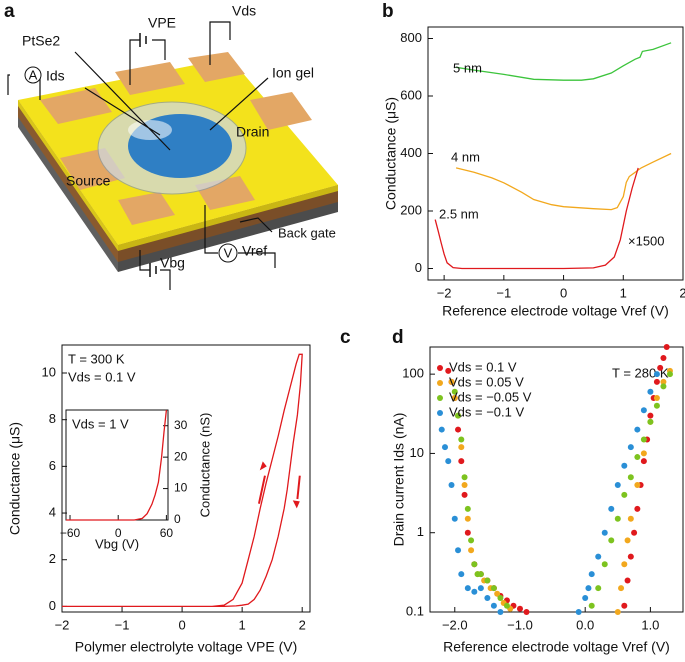  I want to click on panel-letter: c, so click(345, 337).